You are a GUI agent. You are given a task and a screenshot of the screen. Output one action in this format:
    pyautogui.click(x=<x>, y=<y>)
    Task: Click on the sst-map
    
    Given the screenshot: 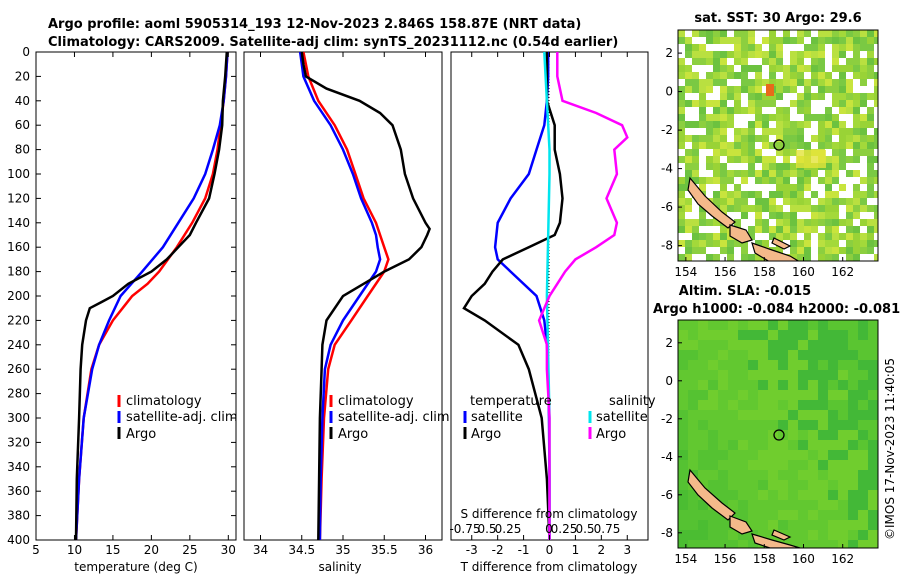 What is the action you would take?
    pyautogui.click(x=778, y=145)
    